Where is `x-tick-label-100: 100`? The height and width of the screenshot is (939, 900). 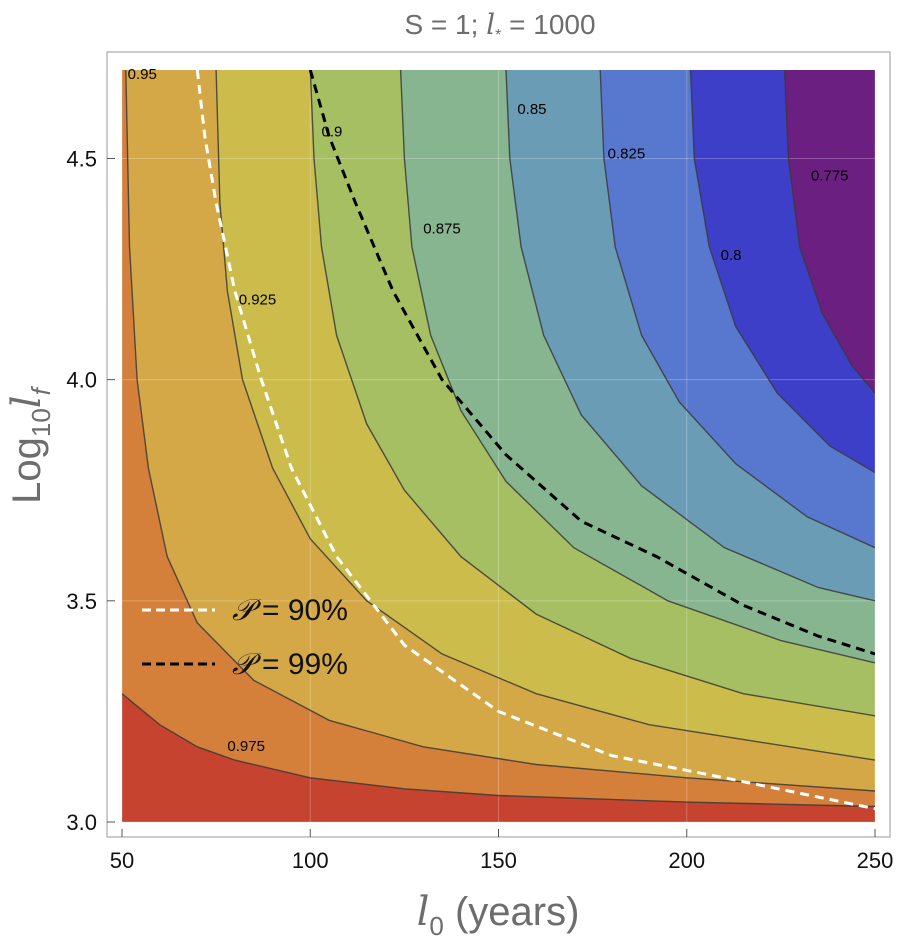 x-tick-label-100: 100 is located at coordinates (310, 860).